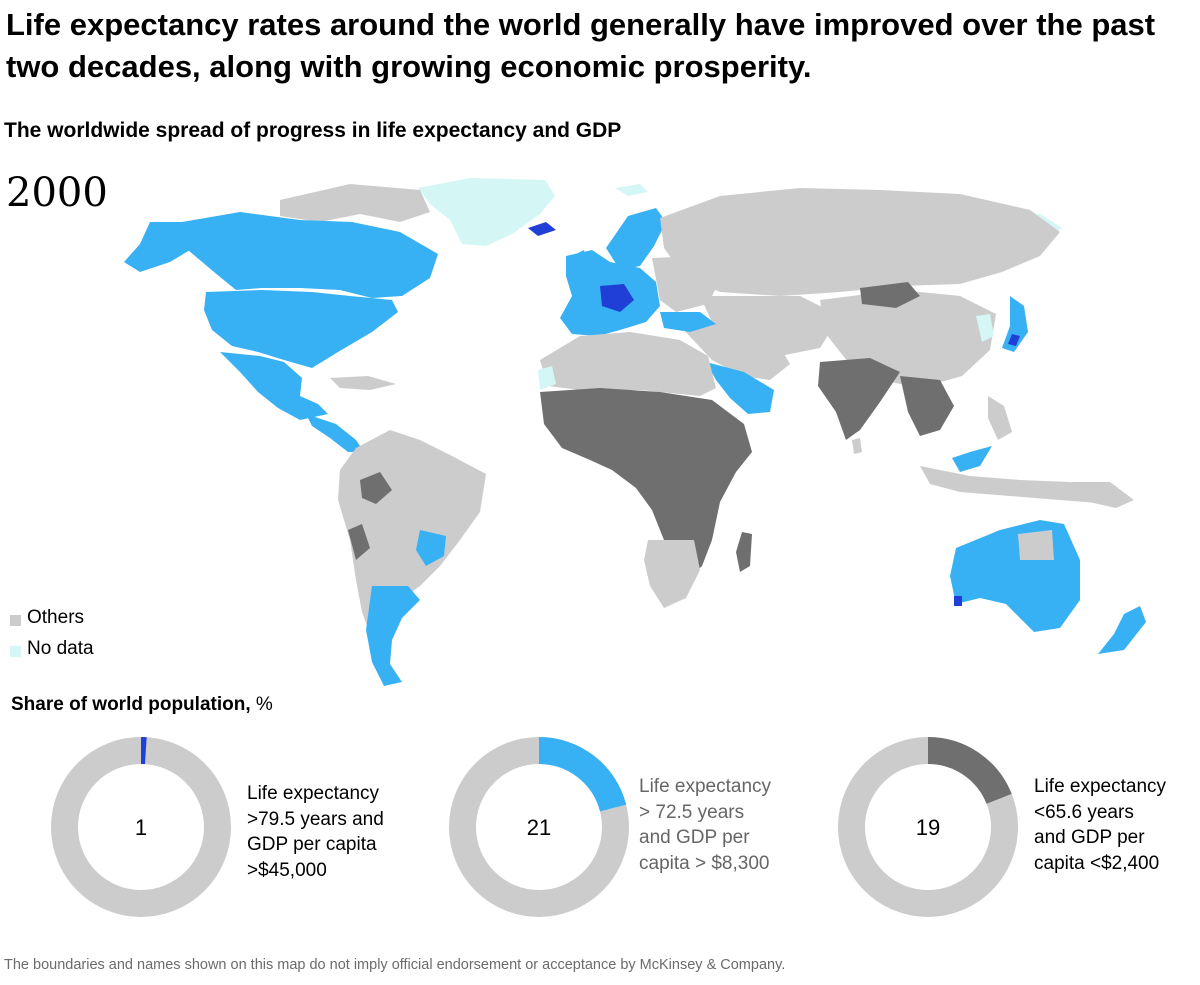 This screenshot has height=985, width=1200. What do you see at coordinates (860, 242) in the screenshot?
I see `region-russia` at bounding box center [860, 242].